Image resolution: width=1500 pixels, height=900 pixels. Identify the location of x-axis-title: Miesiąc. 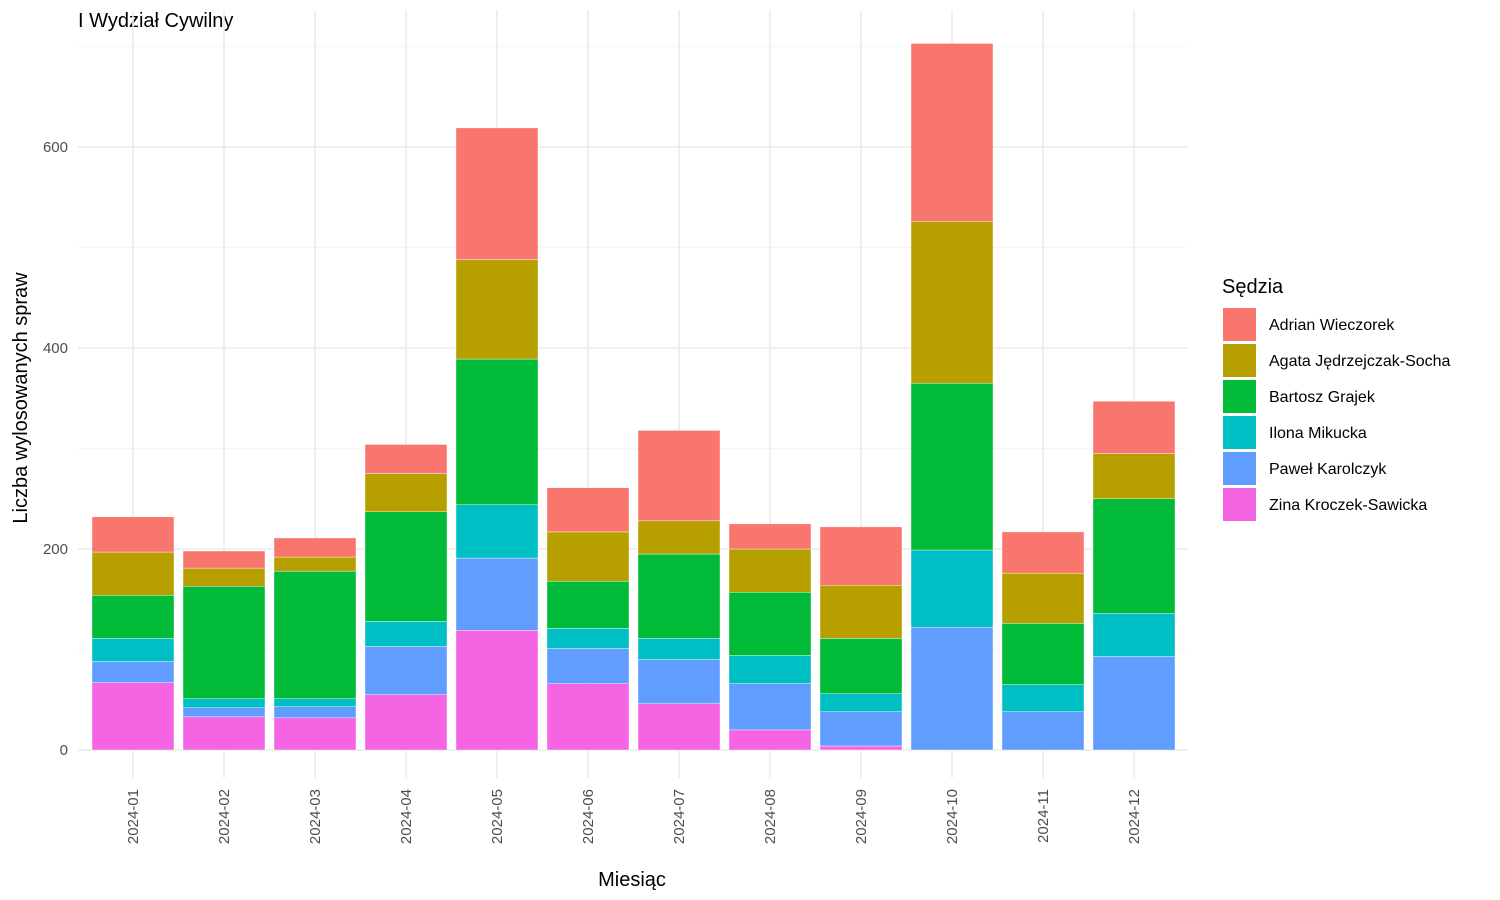
(632, 880).